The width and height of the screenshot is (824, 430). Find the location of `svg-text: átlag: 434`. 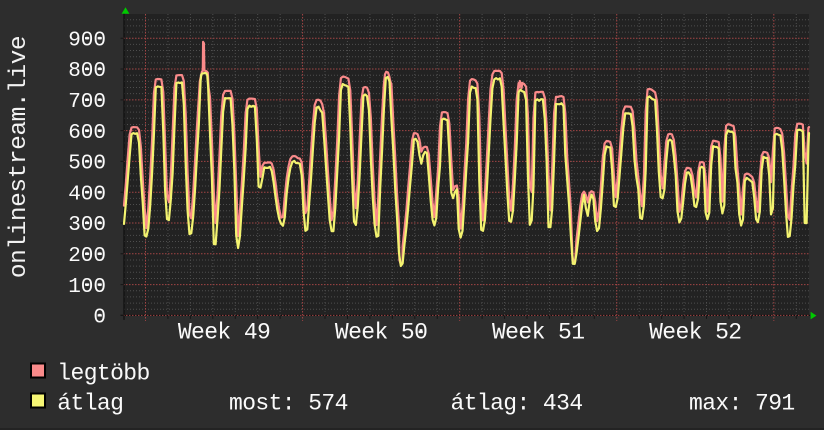

svg-text: átlag: 434 is located at coordinates (517, 404).